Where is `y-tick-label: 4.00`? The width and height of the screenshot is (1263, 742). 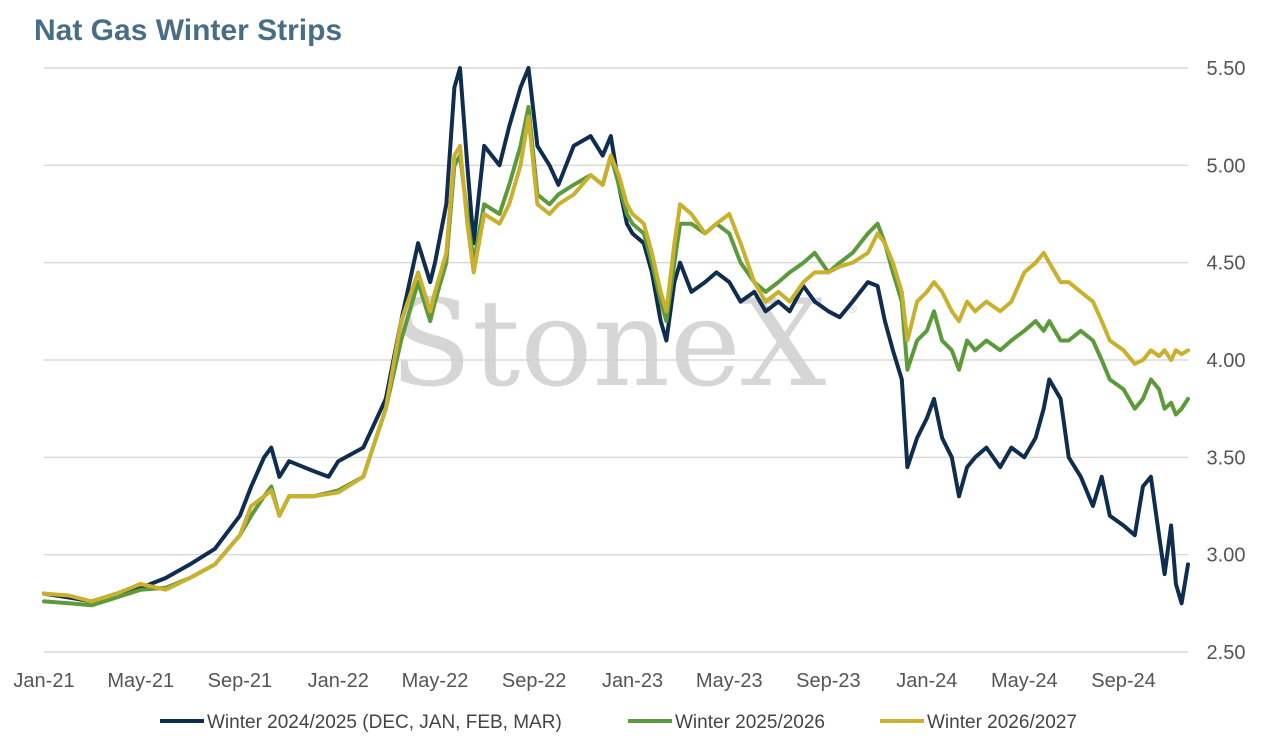 y-tick-label: 4.00 is located at coordinates (1226, 361).